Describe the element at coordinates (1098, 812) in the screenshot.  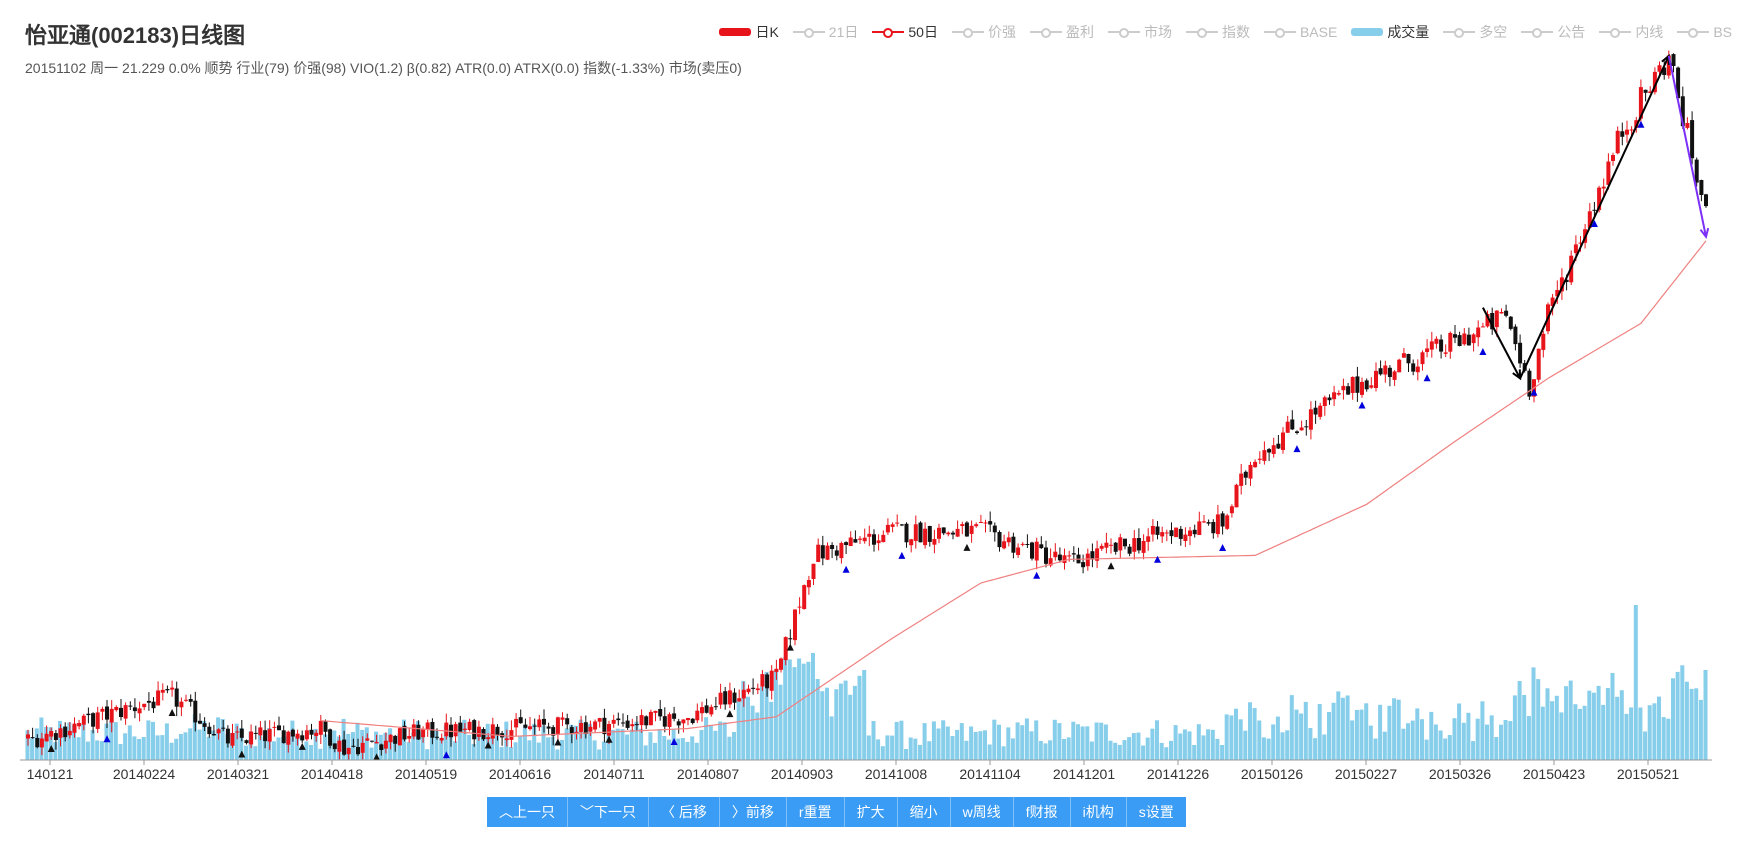
I see `toolbar-button-9: i机构` at that location.